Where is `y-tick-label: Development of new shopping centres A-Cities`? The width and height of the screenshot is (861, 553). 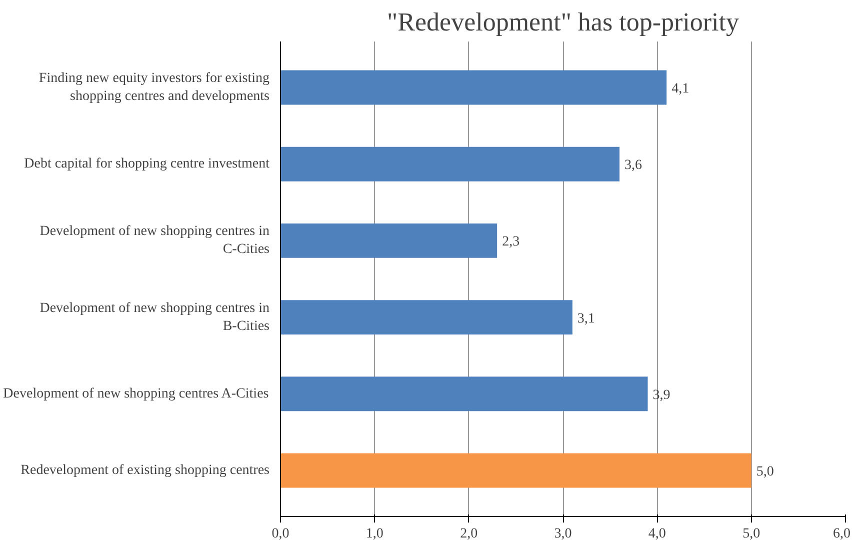 y-tick-label: Development of new shopping centres A-Cities is located at coordinates (136, 394).